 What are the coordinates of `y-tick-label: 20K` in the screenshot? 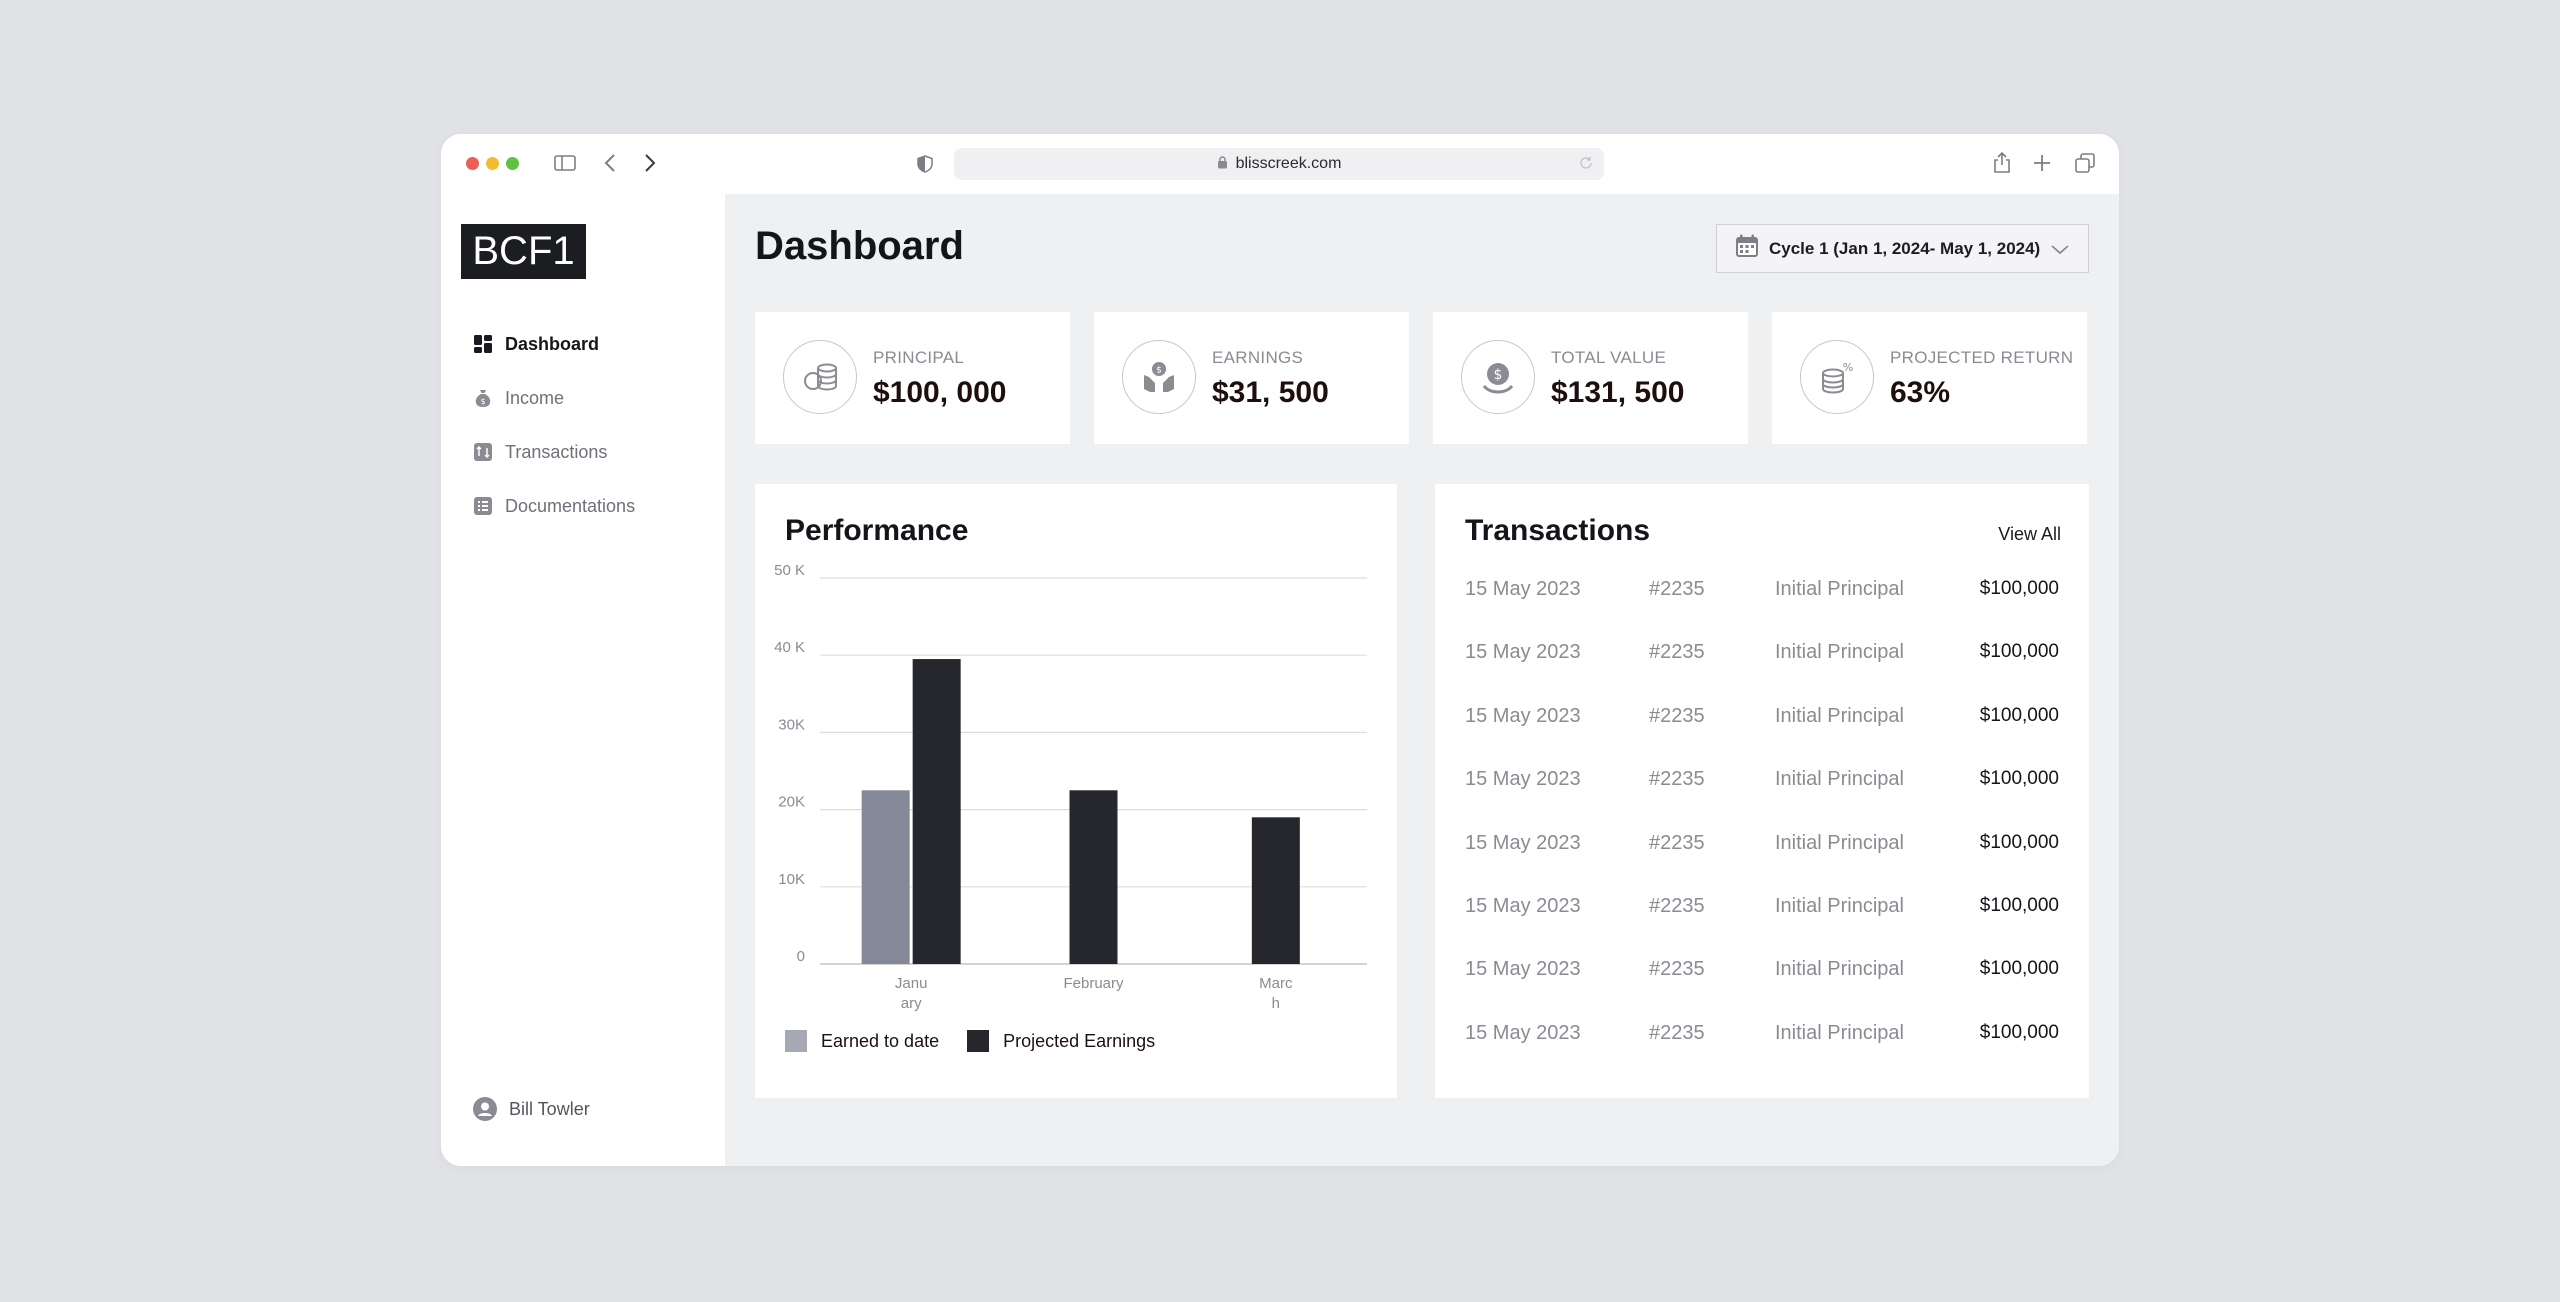 It's located at (791, 802).